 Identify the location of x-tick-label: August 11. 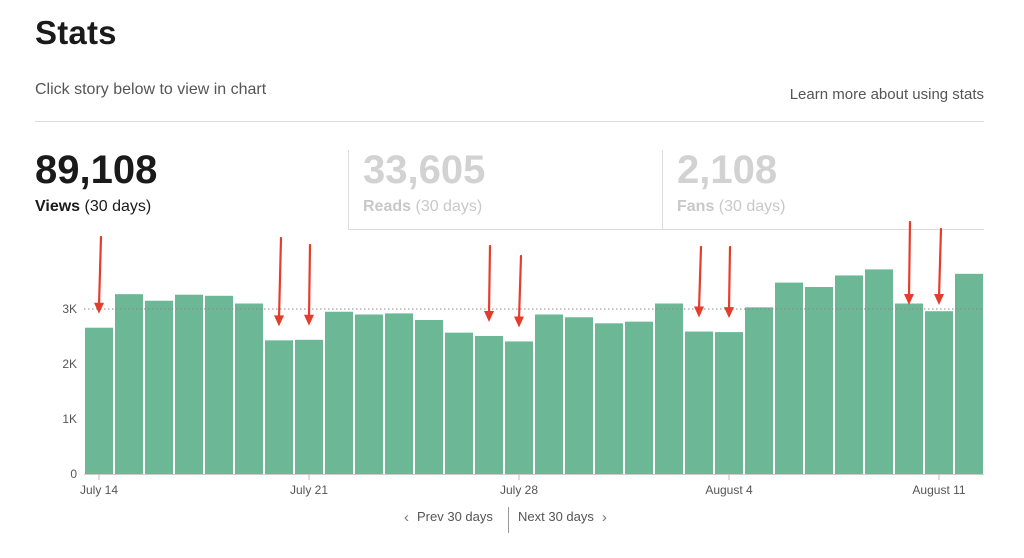
(938, 490).